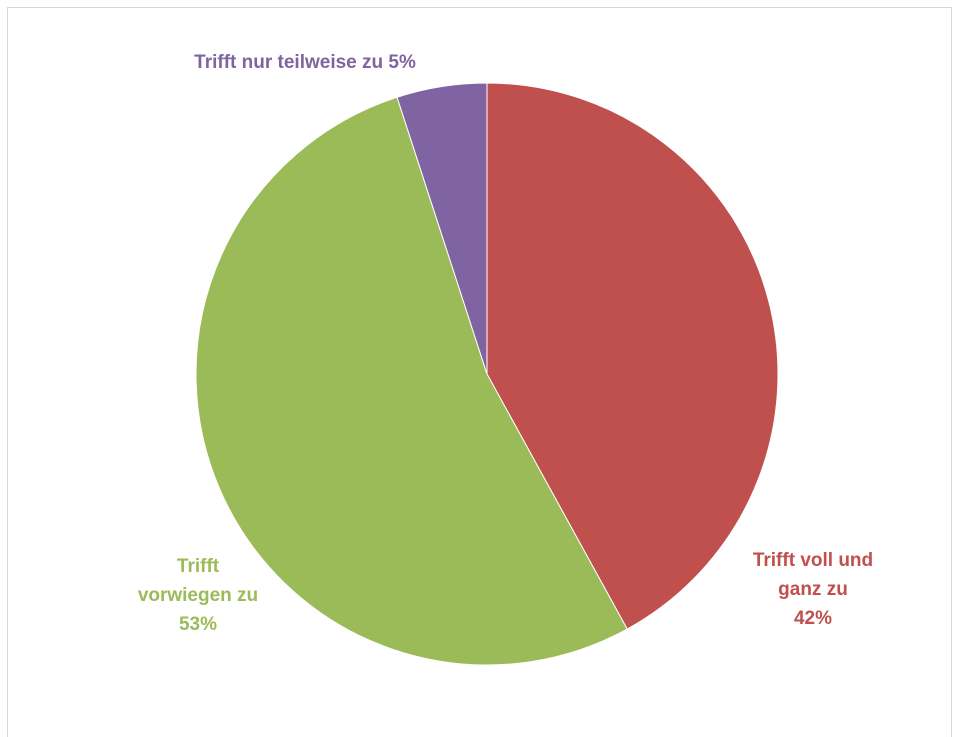 This screenshot has width=954, height=737. I want to click on data-label-line: Trifft voll und, so click(813, 560).